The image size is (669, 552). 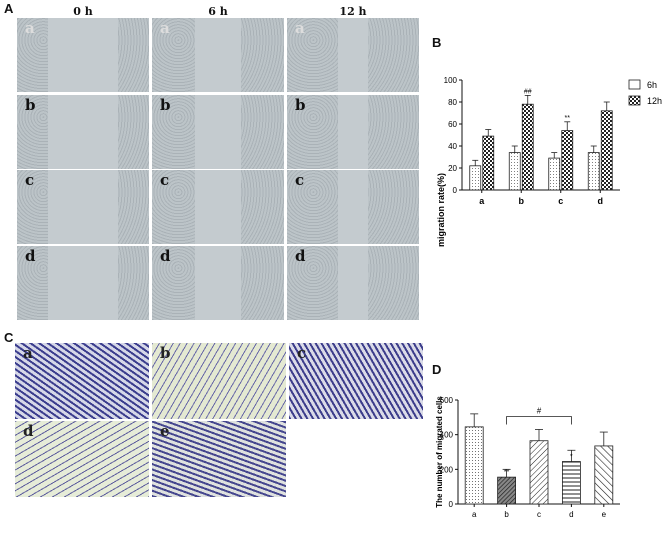 What do you see at coordinates (9, 8) in the screenshot?
I see `panel-label-a: A` at bounding box center [9, 8].